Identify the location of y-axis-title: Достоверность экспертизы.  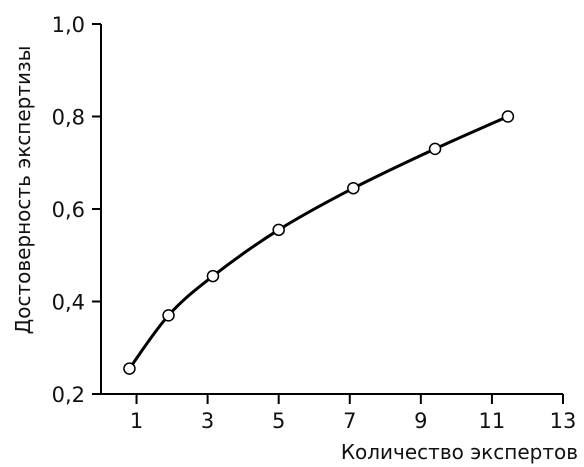
(23, 190).